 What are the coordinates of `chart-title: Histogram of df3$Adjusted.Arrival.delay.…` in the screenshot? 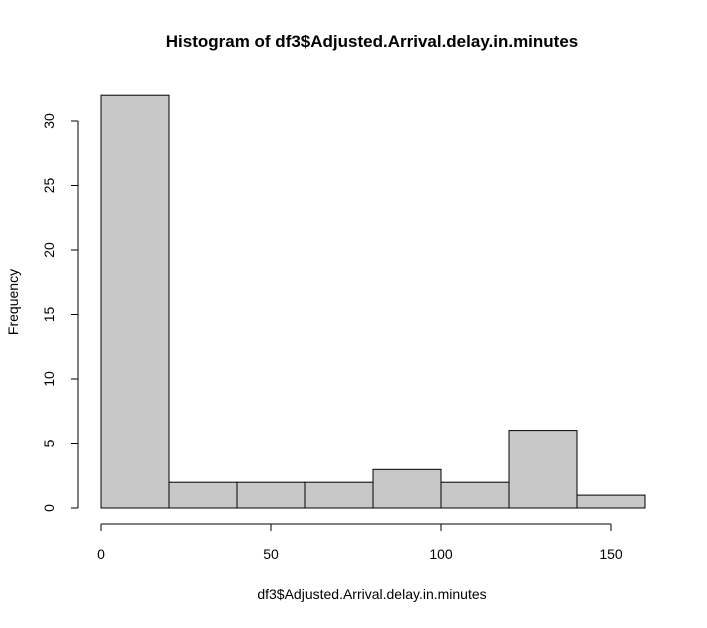 It's located at (372, 41).